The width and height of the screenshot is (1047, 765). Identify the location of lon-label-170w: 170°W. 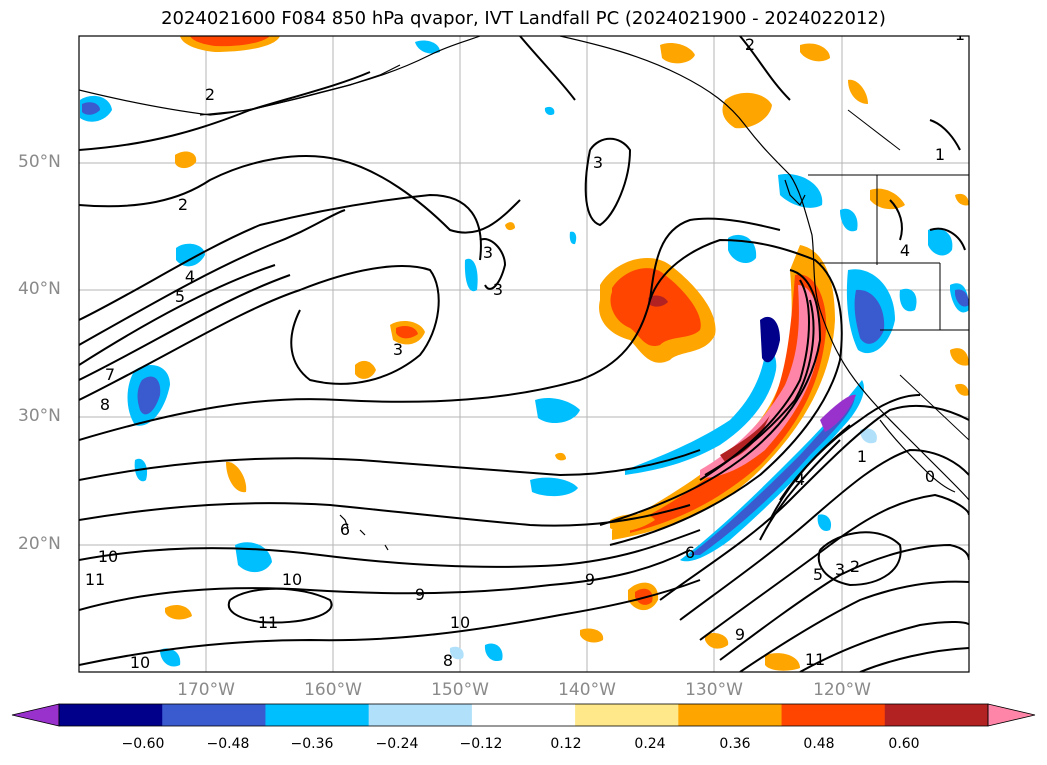
(206, 690).